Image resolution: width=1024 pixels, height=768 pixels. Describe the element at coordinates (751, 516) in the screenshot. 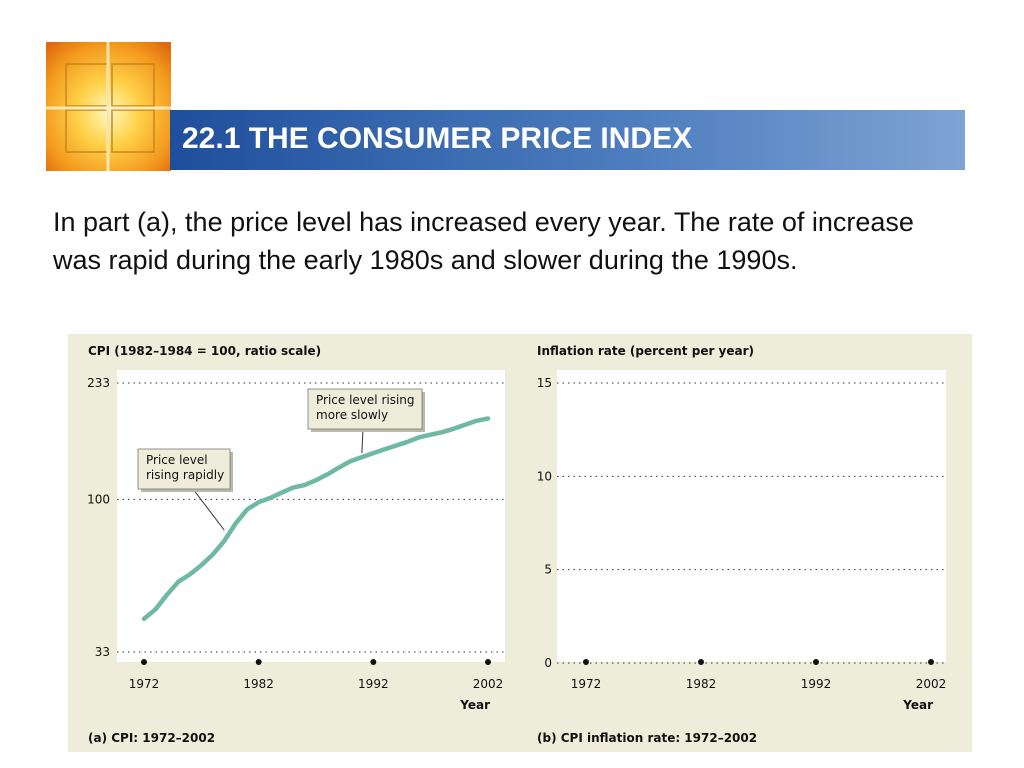

I see `plot-area` at that location.